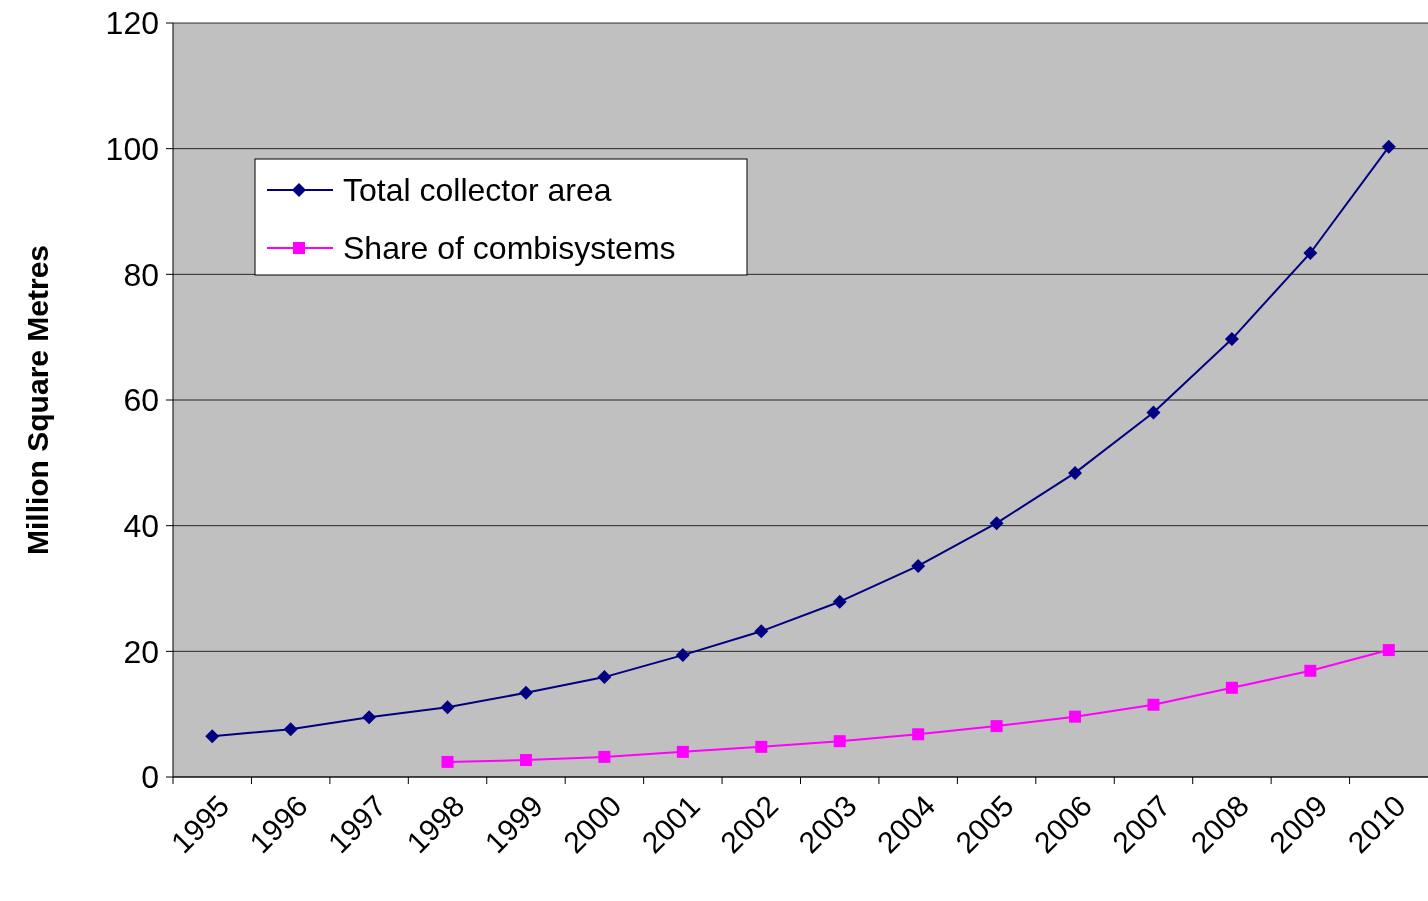 The width and height of the screenshot is (1428, 901). Describe the element at coordinates (509, 248) in the screenshot. I see `legend-label: Share of combisystems` at that location.